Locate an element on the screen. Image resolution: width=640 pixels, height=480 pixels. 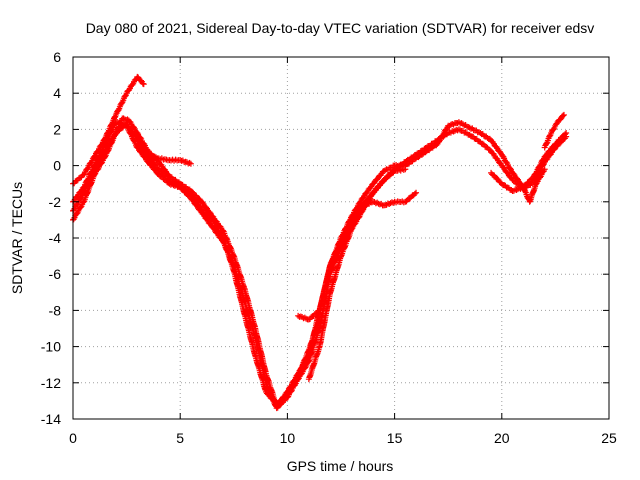
x-axis-label: GPS time / hours is located at coordinates (340, 466).